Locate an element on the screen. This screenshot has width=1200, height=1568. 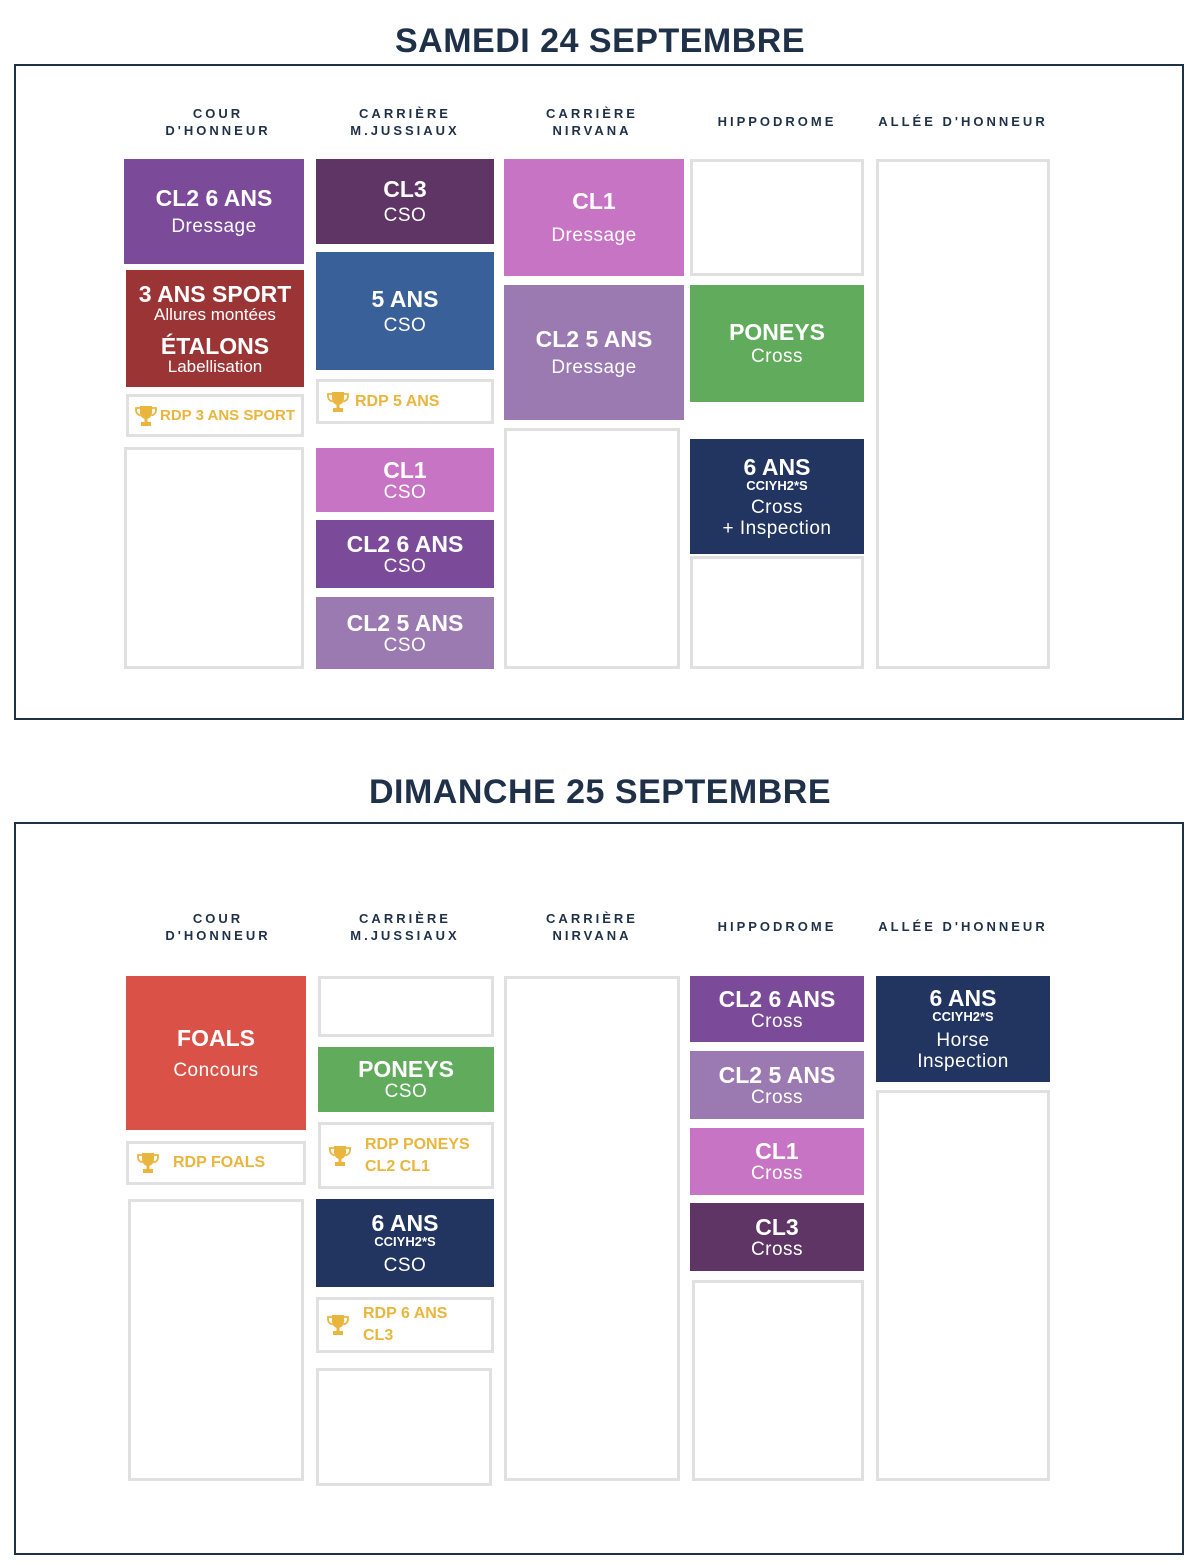
sun-cour-foals-block: FOALS Concours is located at coordinates (216, 1053).